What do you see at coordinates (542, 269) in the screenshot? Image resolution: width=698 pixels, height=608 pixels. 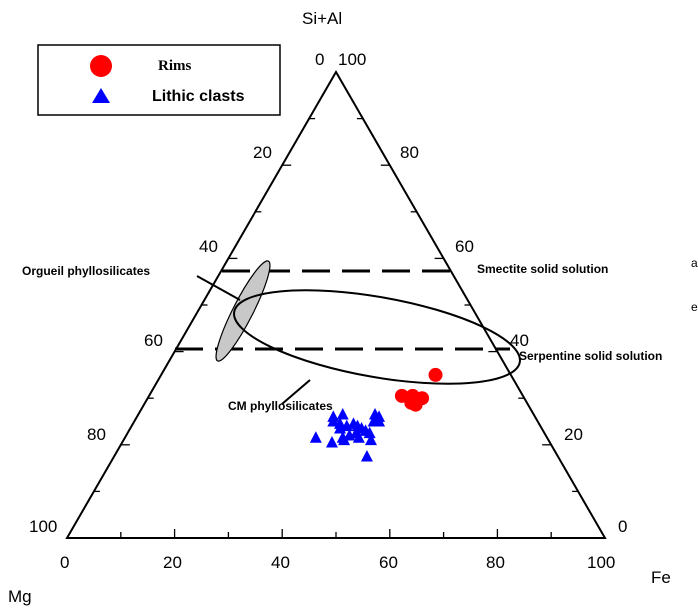 I see `smectite-label: Smectite solid solution` at bounding box center [542, 269].